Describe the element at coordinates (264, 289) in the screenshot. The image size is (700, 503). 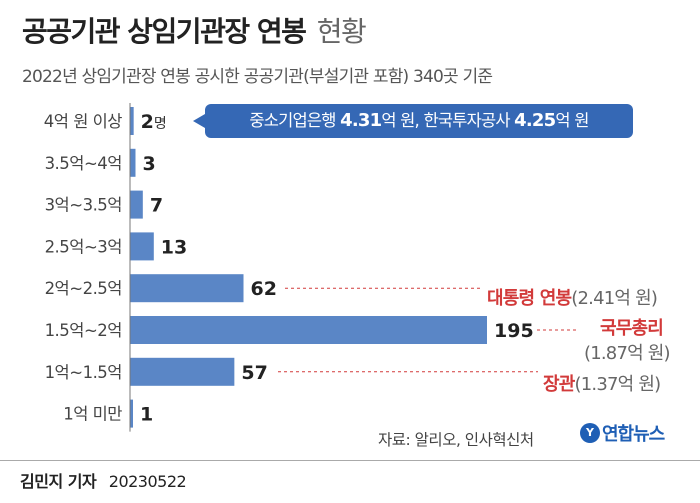
I see `value-label: 62` at that location.